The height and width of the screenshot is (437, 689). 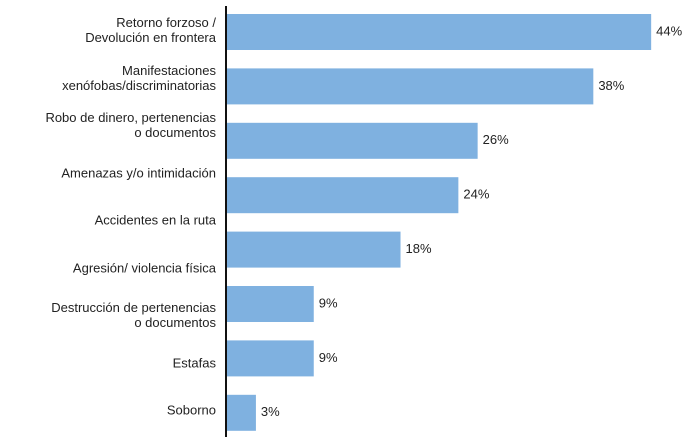 What do you see at coordinates (270, 411) in the screenshot?
I see `value-label: 3%` at bounding box center [270, 411].